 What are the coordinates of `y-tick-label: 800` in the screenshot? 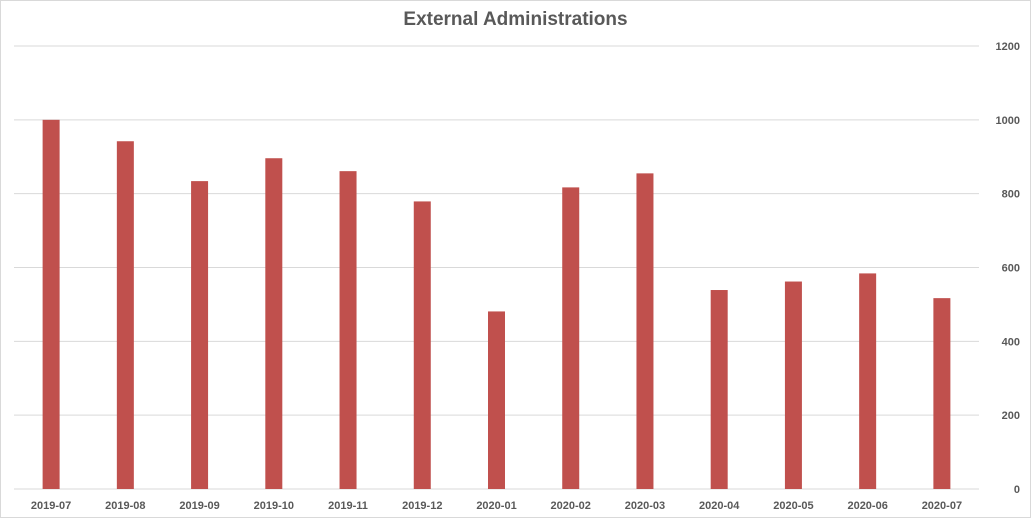 It's located at (1011, 195).